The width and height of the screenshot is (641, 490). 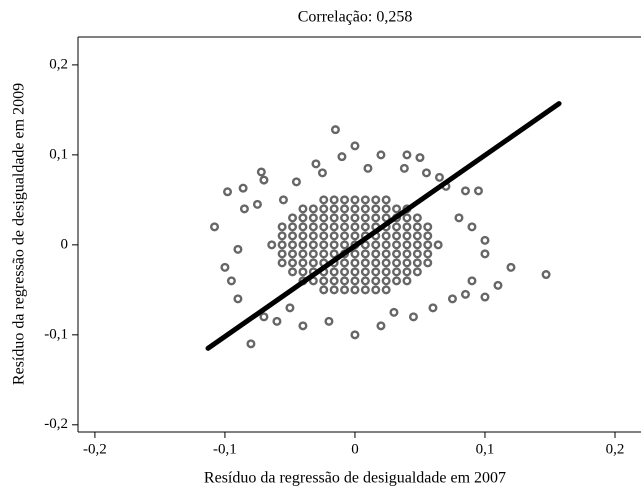 I want to click on x-tick-label: 0,1, so click(x=485, y=449).